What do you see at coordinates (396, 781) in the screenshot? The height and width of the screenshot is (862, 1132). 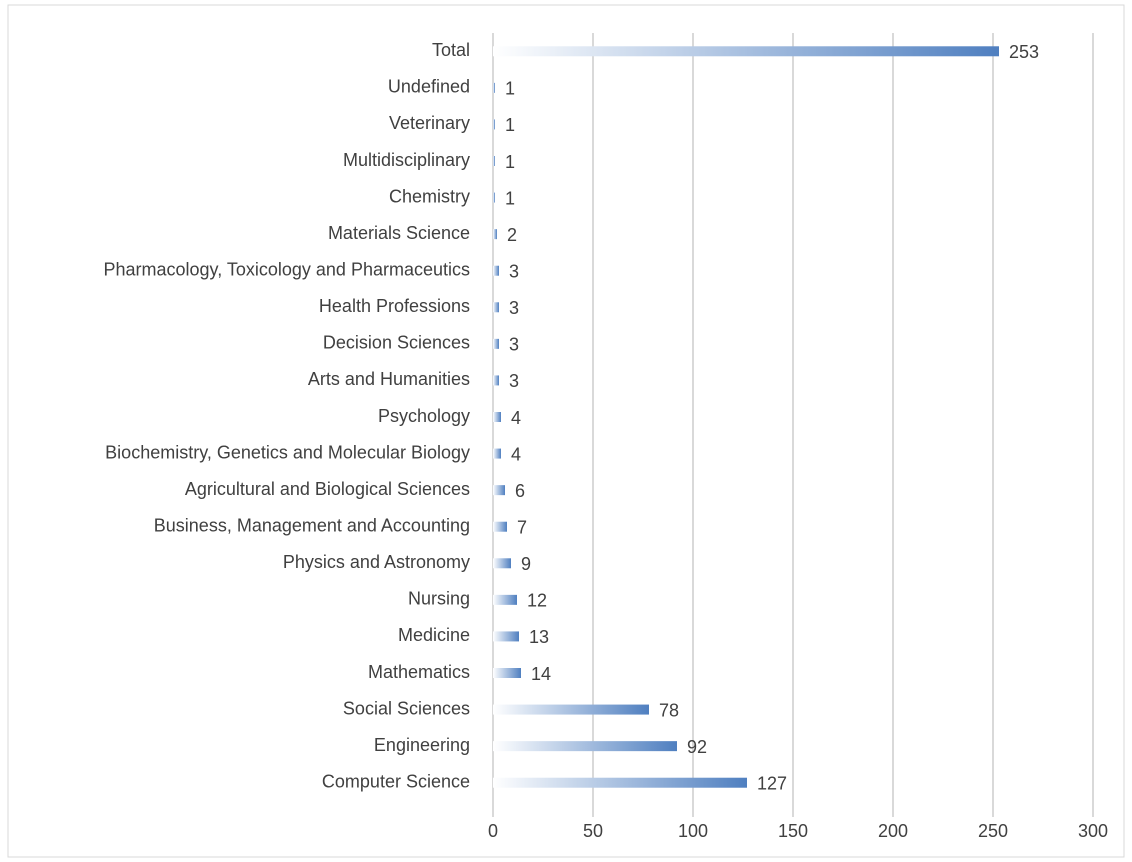 I see `y-tick-label: Computer Science` at bounding box center [396, 781].